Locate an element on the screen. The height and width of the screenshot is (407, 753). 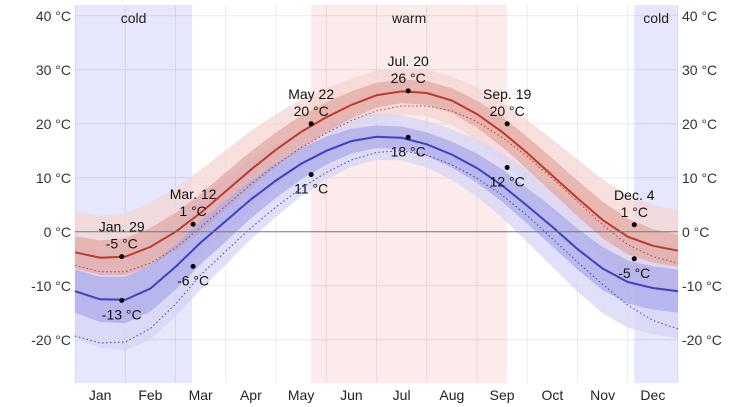
y-tick-label-right: 30 °C is located at coordinates (699, 70).